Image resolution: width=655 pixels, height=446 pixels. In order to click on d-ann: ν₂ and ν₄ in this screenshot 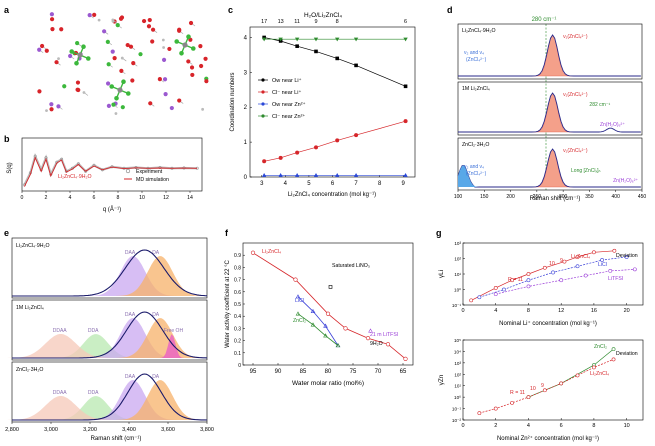, I will do `click(474, 53)`.